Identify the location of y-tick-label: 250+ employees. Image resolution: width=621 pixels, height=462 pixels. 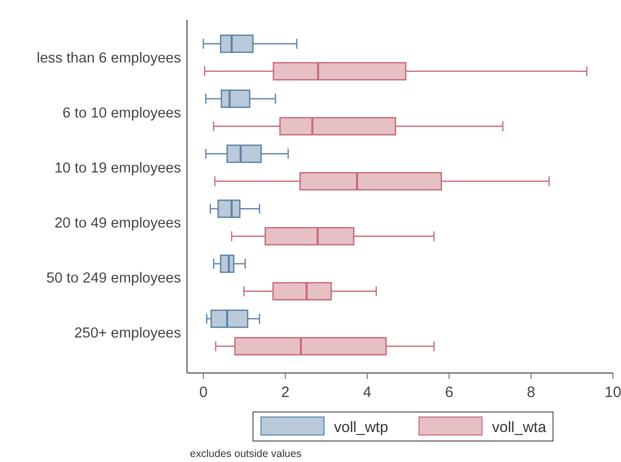
(127, 334).